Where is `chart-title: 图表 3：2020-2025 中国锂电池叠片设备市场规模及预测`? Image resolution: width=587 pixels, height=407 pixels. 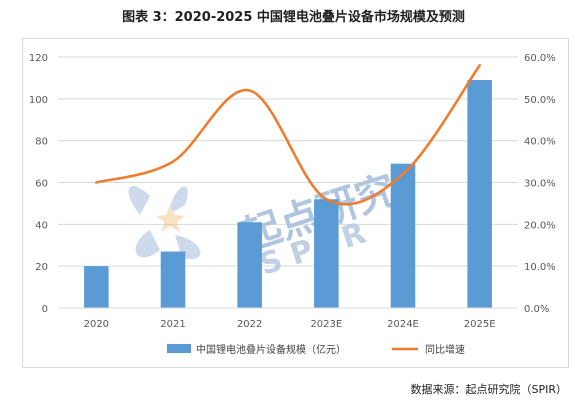
chart-title: 图表 3：2020-2025 中国锂电池叠片设备市场规模及预测 is located at coordinates (293, 17).